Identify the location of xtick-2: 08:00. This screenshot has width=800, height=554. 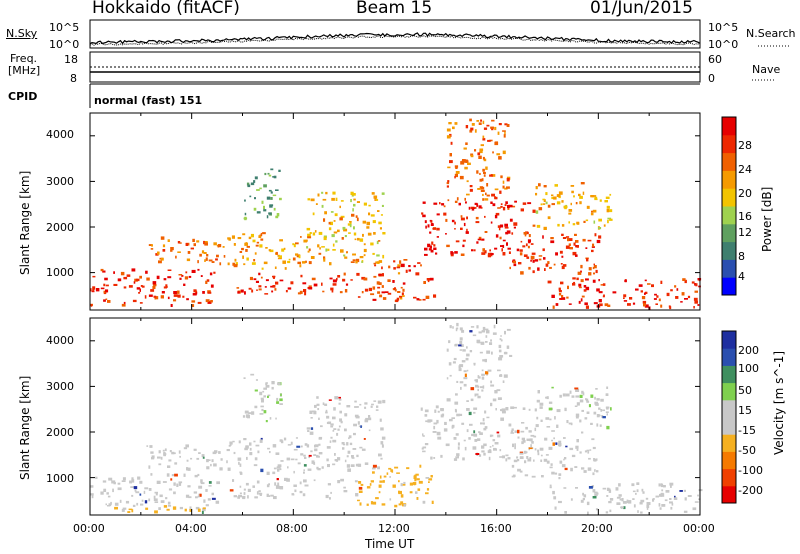
(292, 528).